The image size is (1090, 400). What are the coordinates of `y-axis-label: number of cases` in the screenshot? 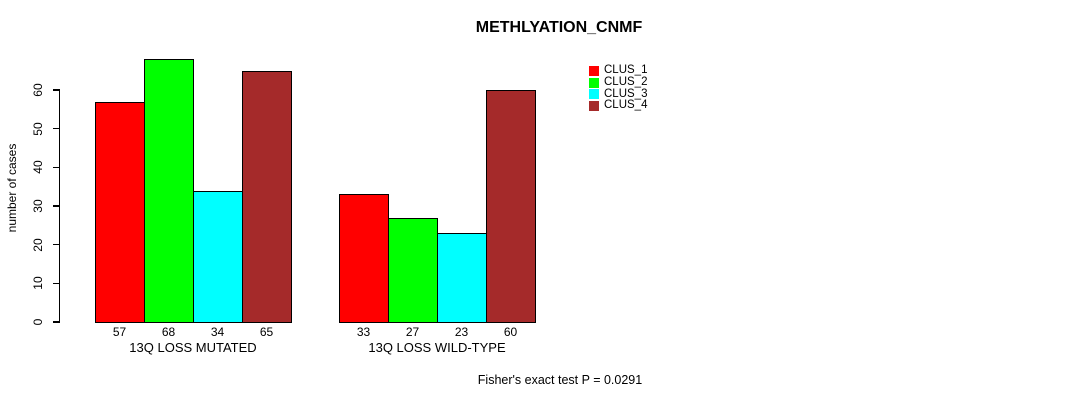 It's located at (12, 188).